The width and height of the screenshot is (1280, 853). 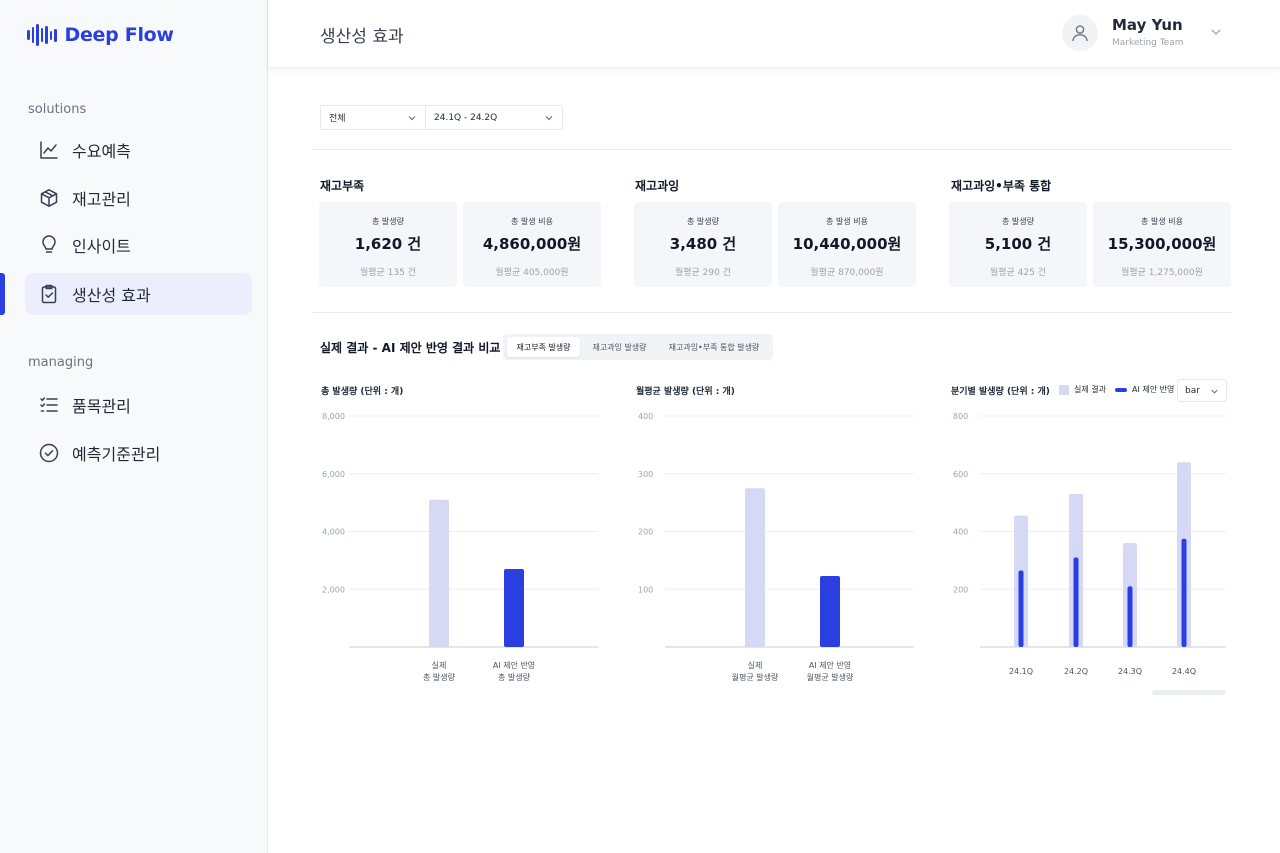 I want to click on page-title: 생산성 효과, so click(x=362, y=37).